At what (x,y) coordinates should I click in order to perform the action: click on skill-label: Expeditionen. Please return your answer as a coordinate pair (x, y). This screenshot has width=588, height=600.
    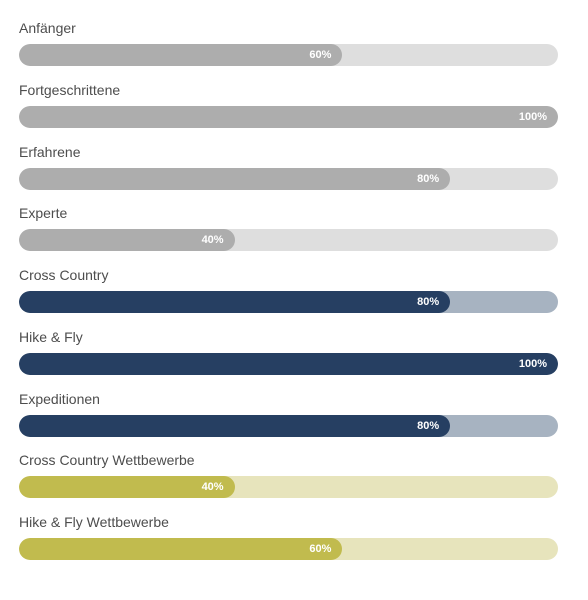
    Looking at the image, I should click on (59, 398).